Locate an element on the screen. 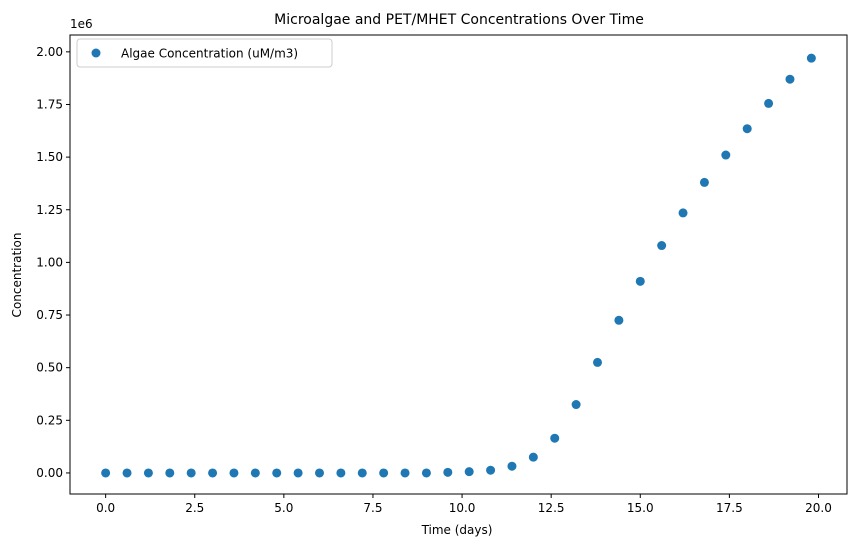 This screenshot has width=855, height=551. y-tick-label: 1.75 is located at coordinates (49, 104).